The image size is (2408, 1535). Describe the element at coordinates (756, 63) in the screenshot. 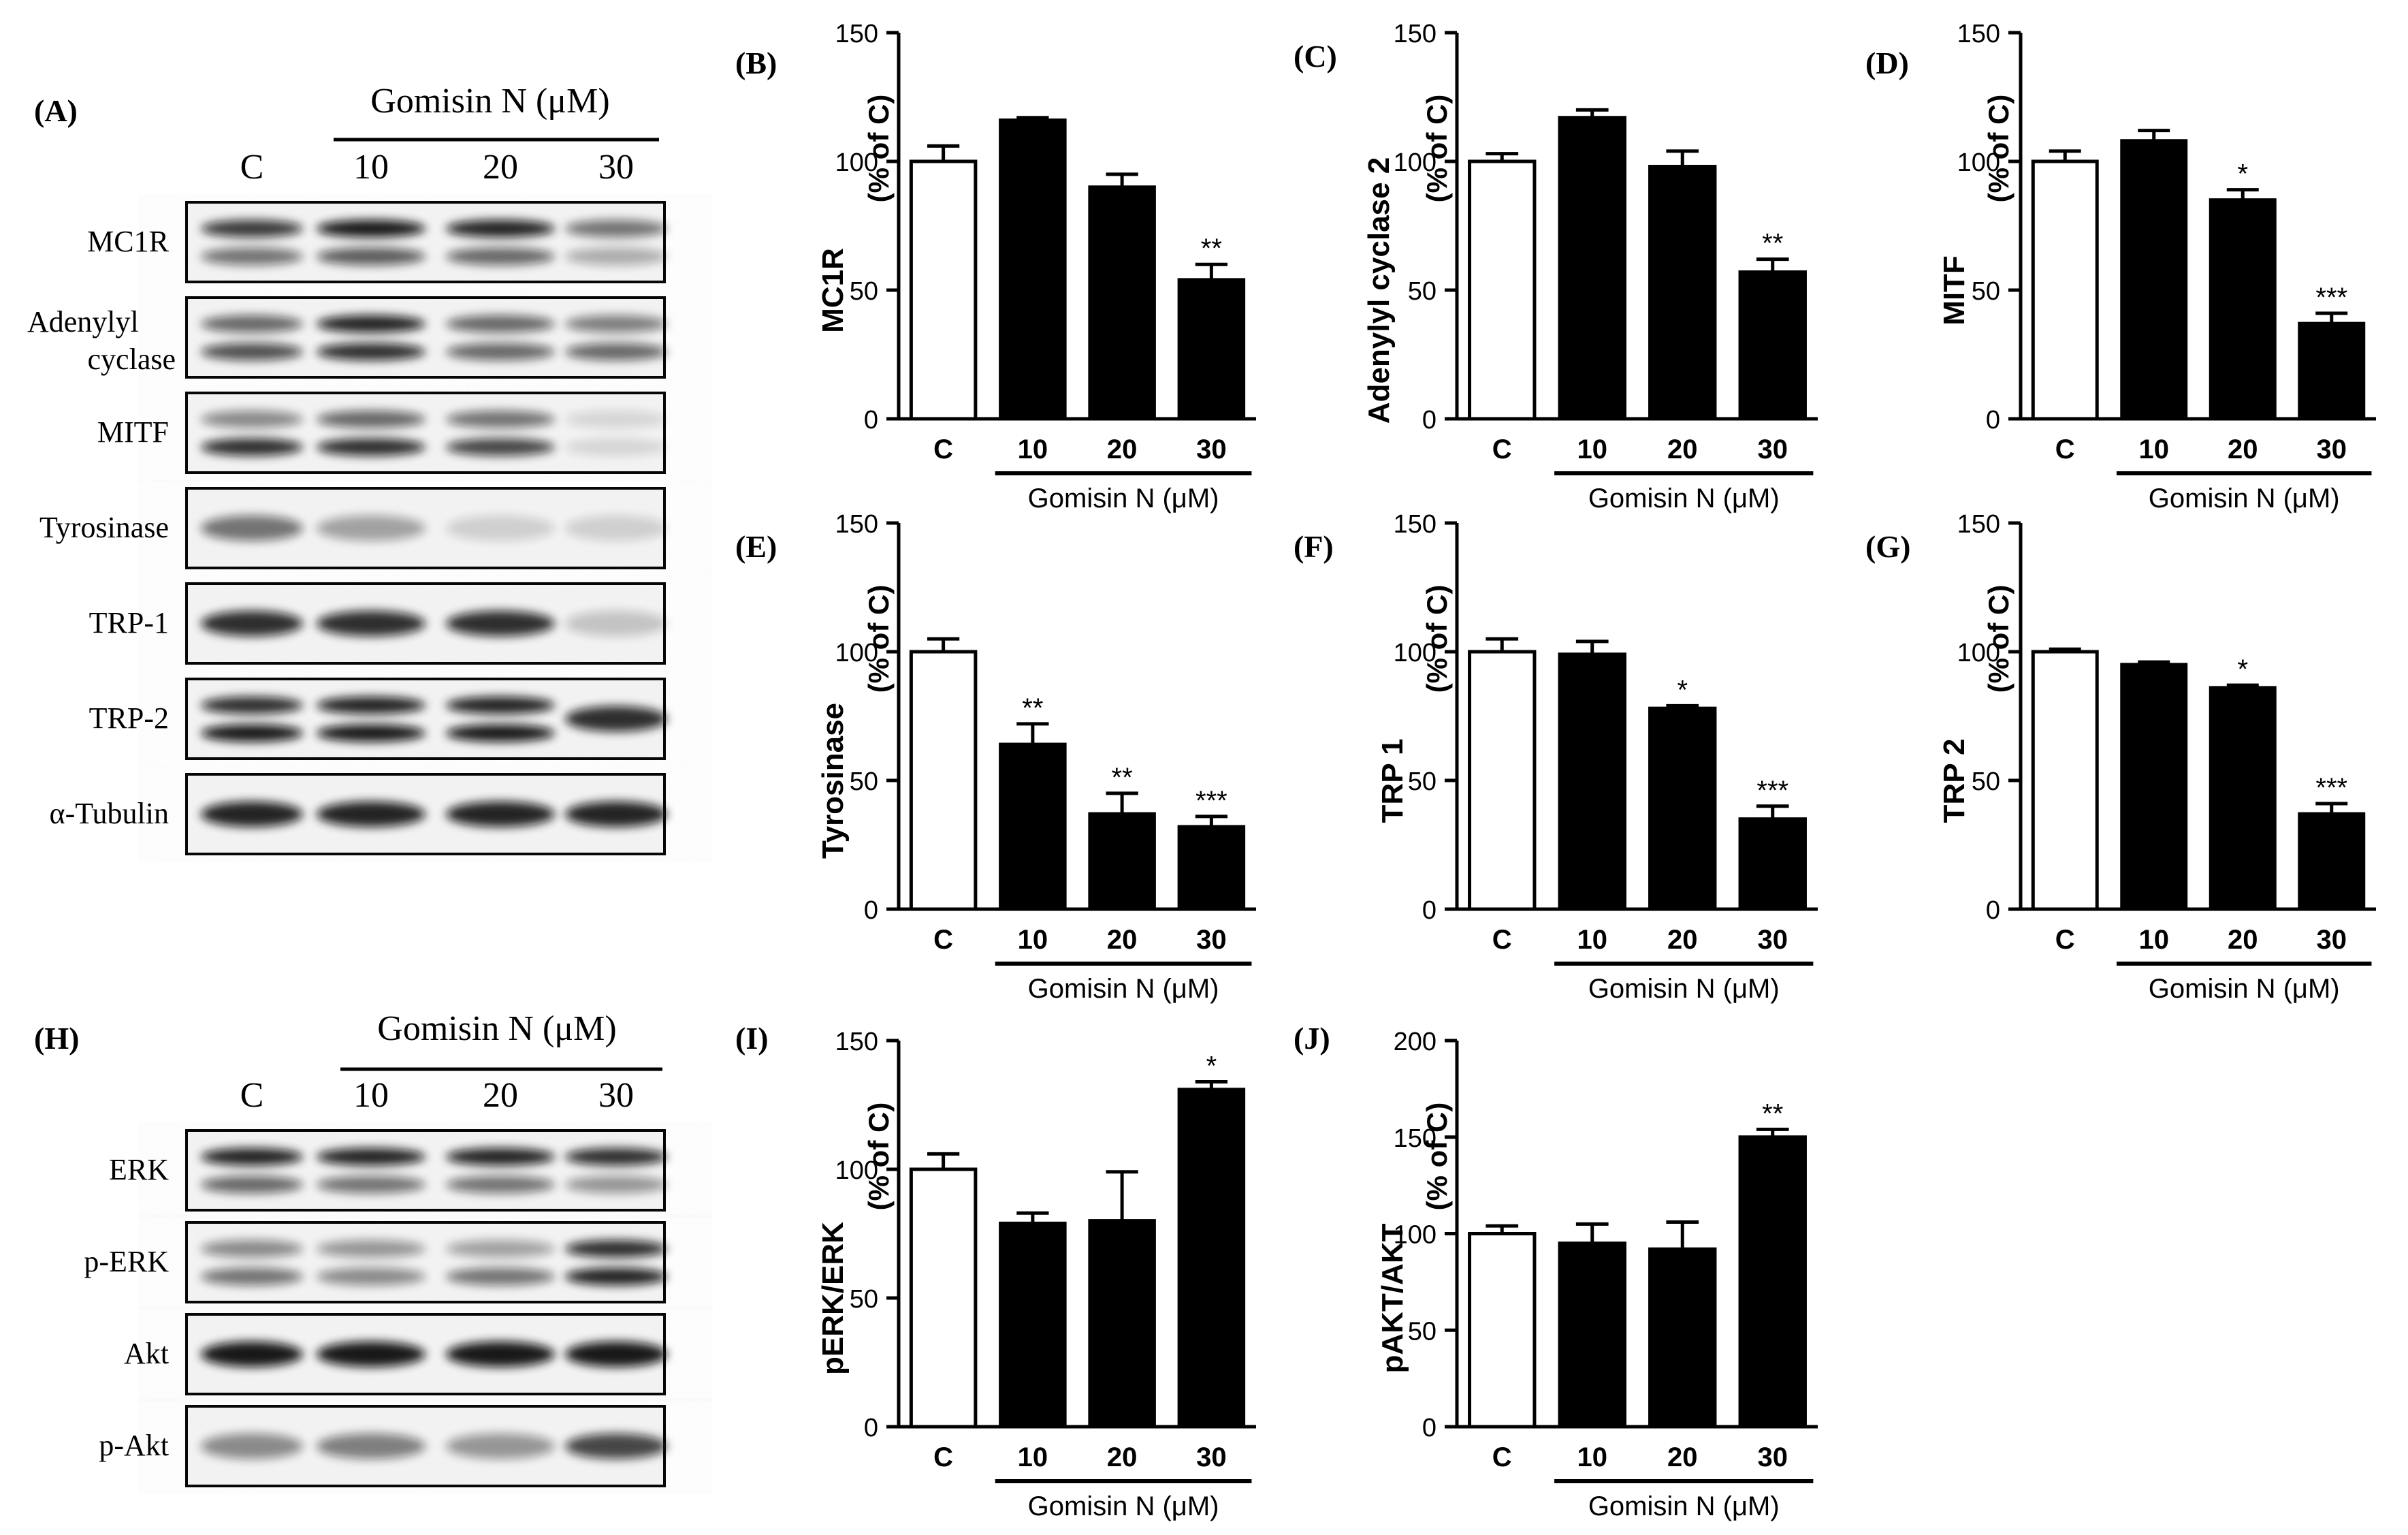

I see `panel-letter: (B)` at that location.